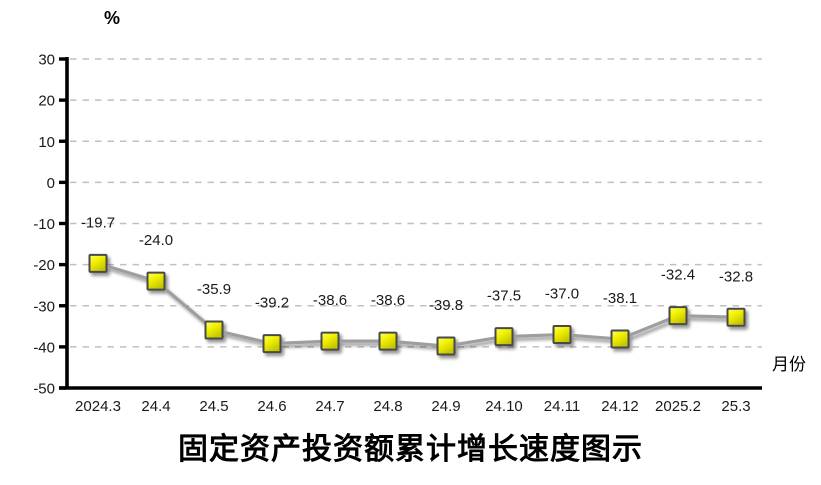 This screenshot has width=821, height=485. What do you see at coordinates (789, 364) in the screenshot?
I see `x-axis-title: 月份` at bounding box center [789, 364].